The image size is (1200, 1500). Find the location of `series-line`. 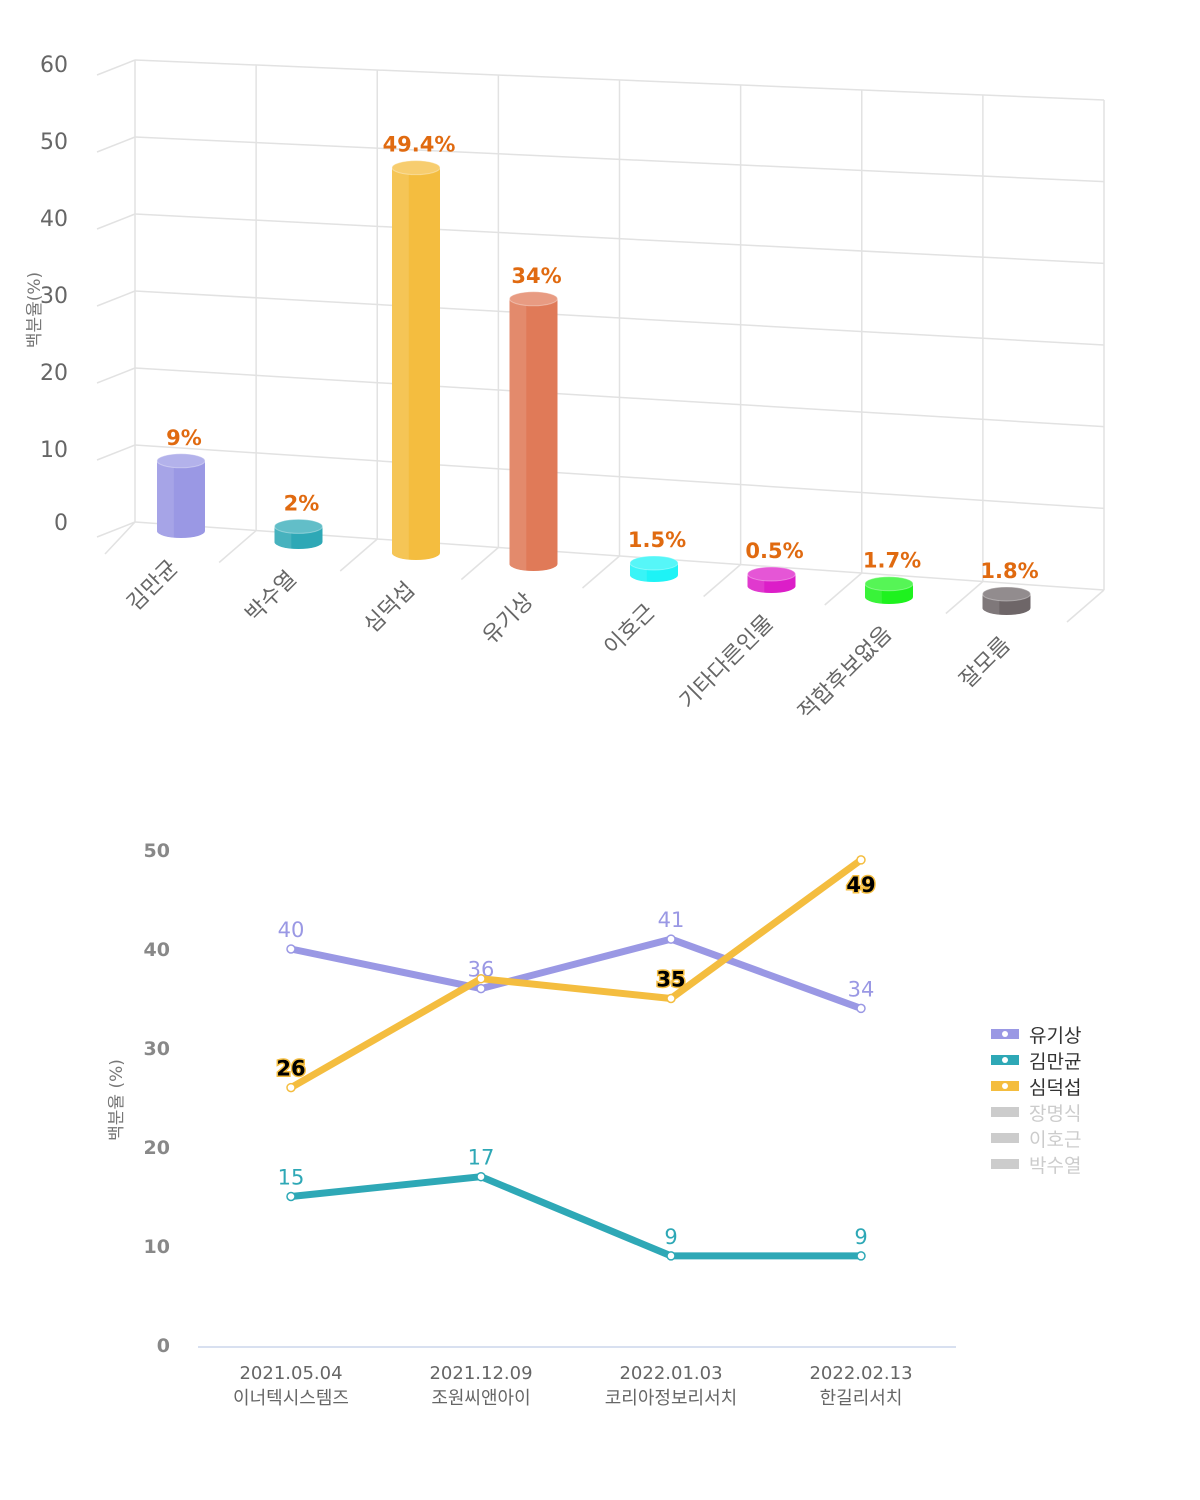

series-line is located at coordinates (576, 974).